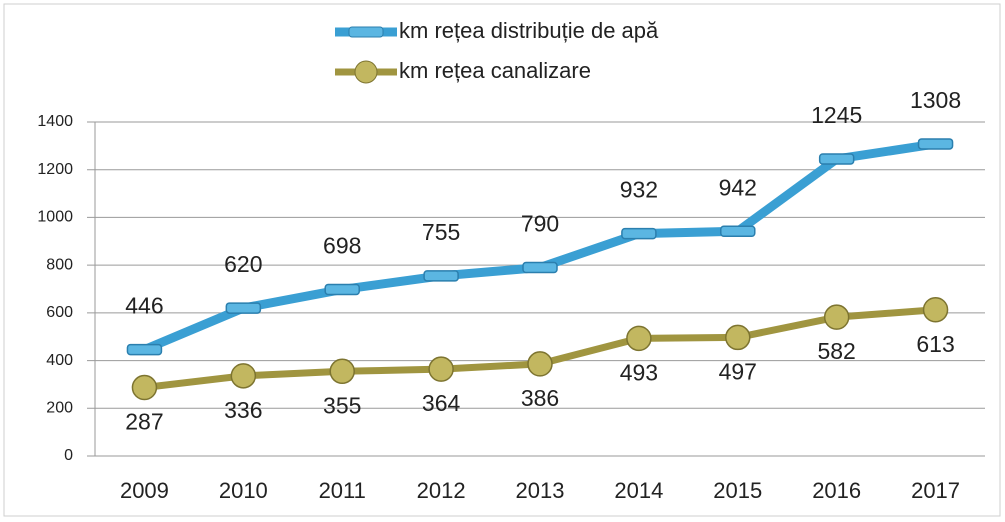 The height and width of the screenshot is (522, 1005). Describe the element at coordinates (836, 351) in the screenshot. I see `data-label: 582` at that location.